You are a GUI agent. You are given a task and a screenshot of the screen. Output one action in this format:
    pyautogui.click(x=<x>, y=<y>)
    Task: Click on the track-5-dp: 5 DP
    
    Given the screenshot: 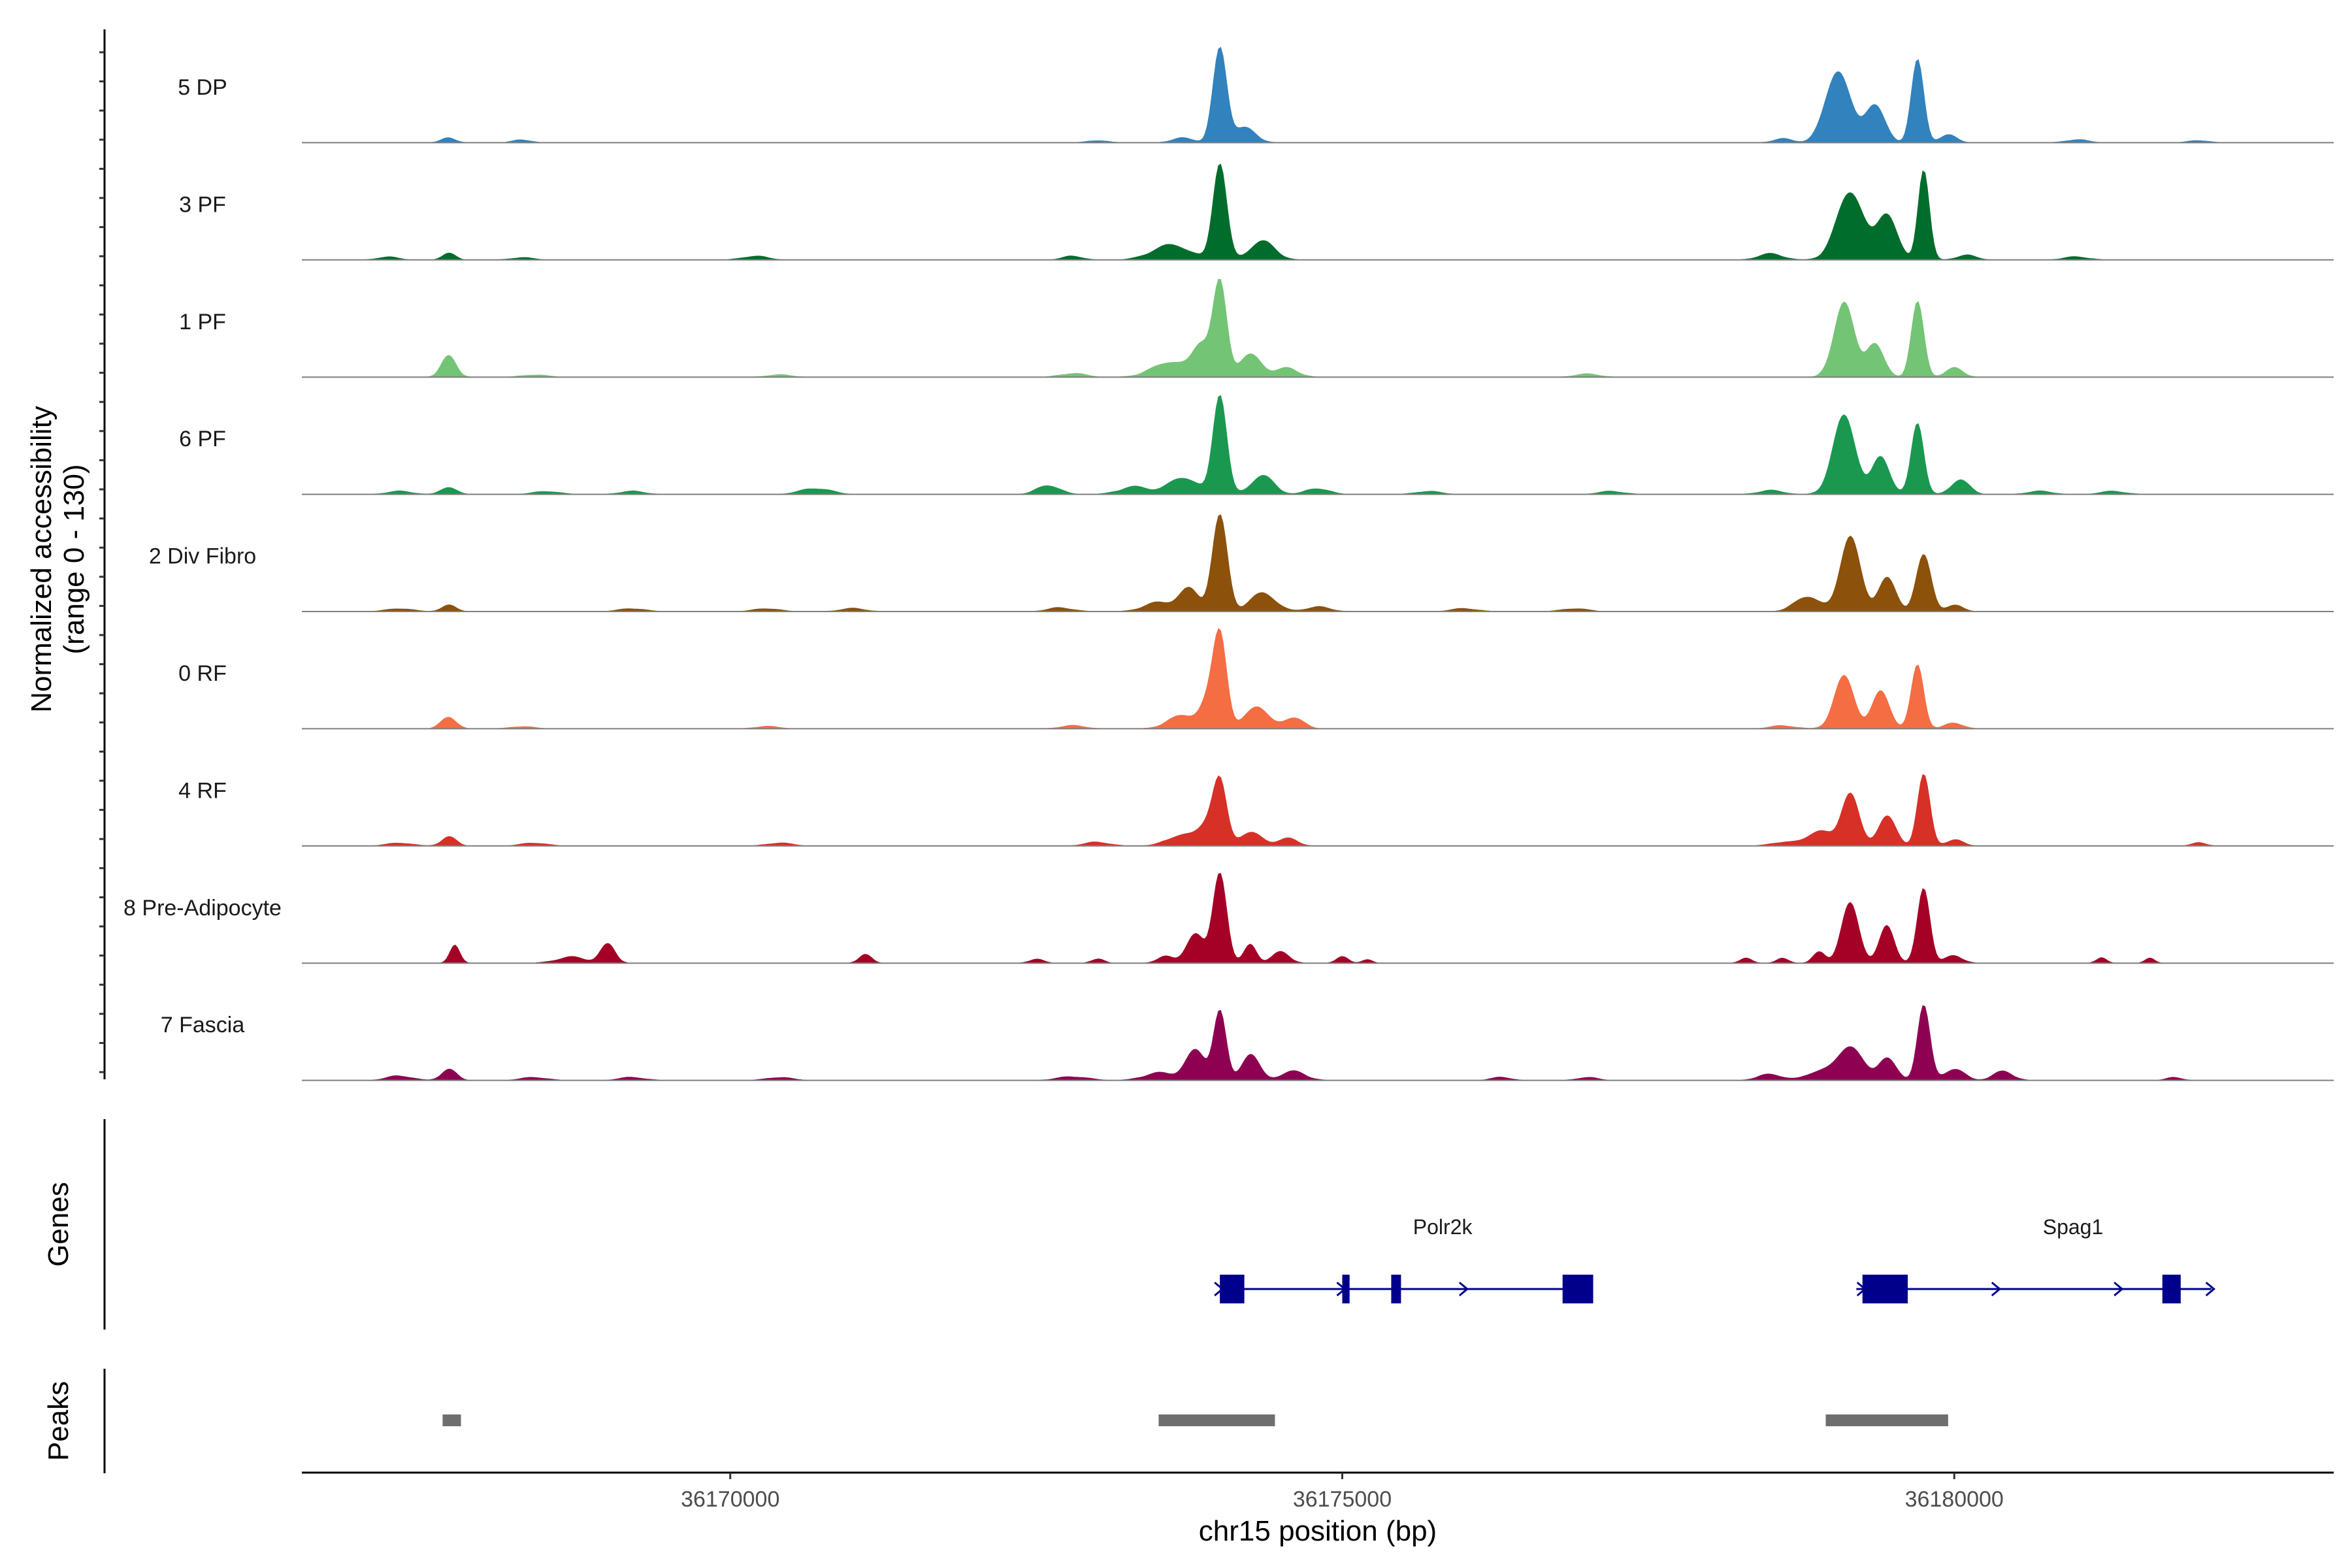 What is the action you would take?
    pyautogui.click(x=1256, y=95)
    